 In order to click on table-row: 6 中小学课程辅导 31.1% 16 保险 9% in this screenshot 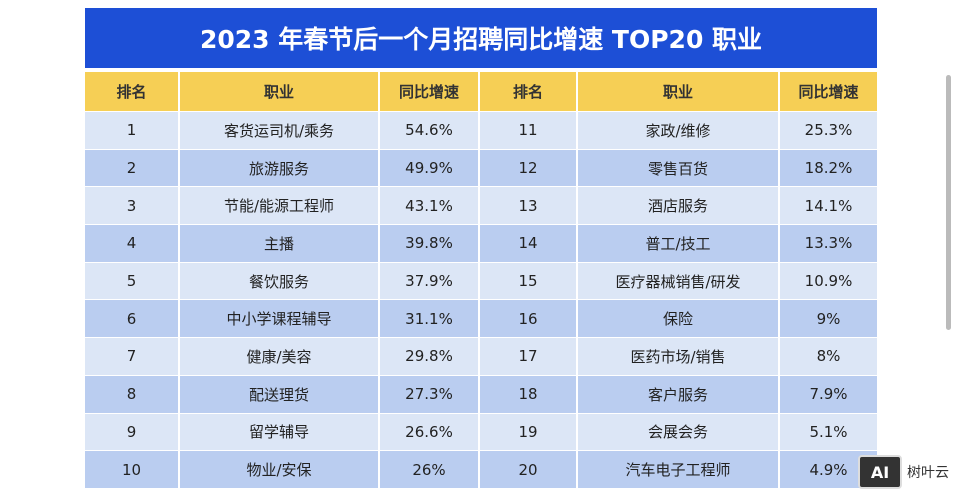, I will do `click(481, 319)`.